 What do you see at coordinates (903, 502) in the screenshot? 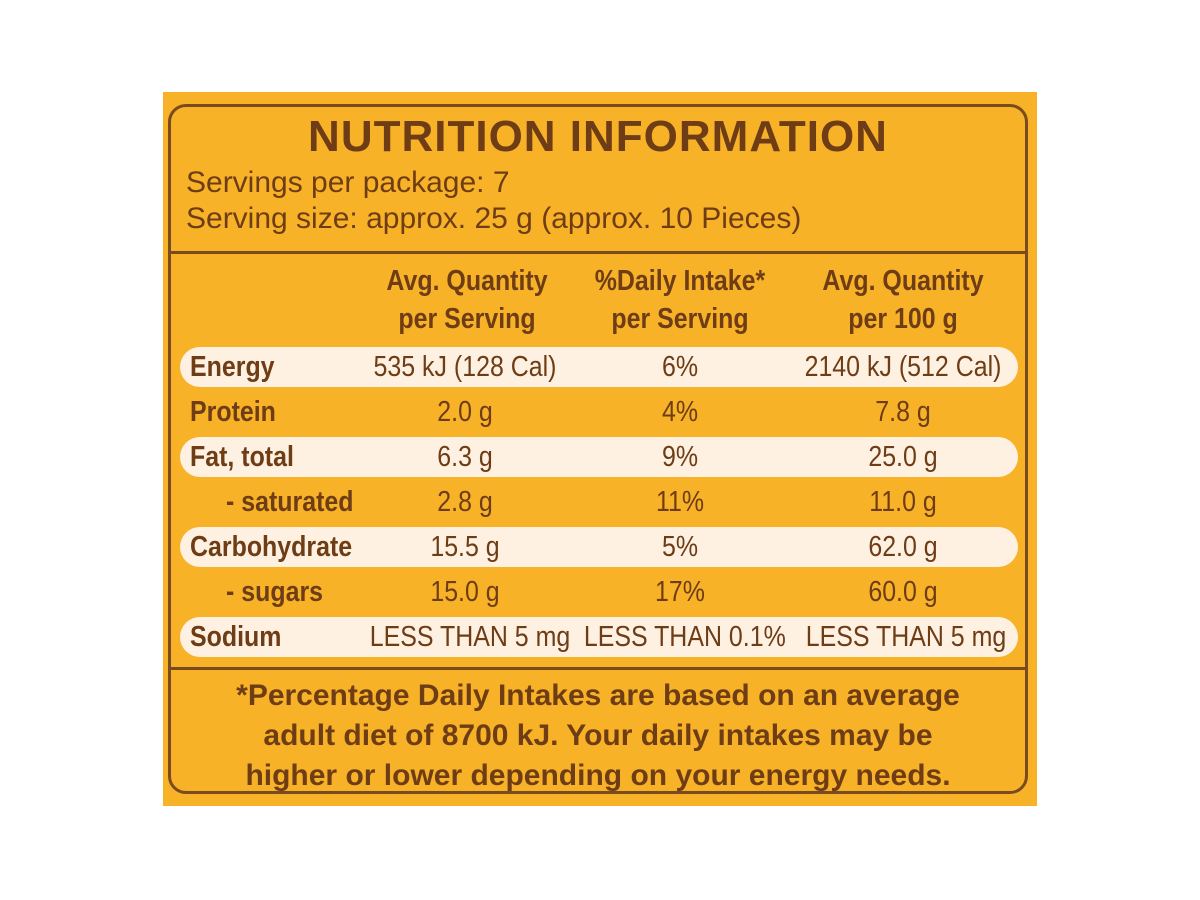
I see `per-100g-value: 11.0 g` at bounding box center [903, 502].